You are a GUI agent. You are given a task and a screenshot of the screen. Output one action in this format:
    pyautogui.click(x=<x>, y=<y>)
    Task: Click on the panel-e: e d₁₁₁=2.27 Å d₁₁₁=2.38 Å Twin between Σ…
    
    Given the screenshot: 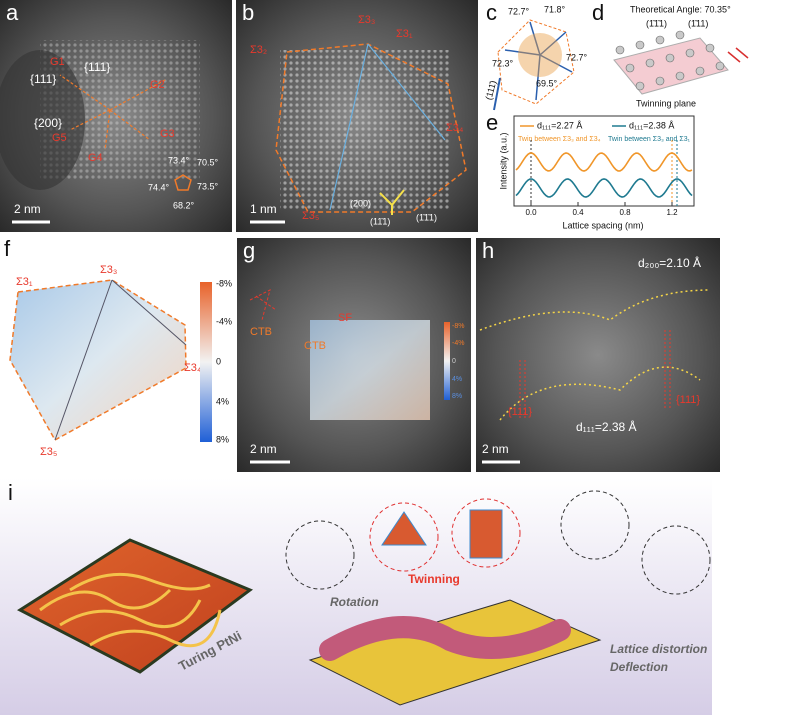 What is the action you would take?
    pyautogui.click(x=590, y=170)
    